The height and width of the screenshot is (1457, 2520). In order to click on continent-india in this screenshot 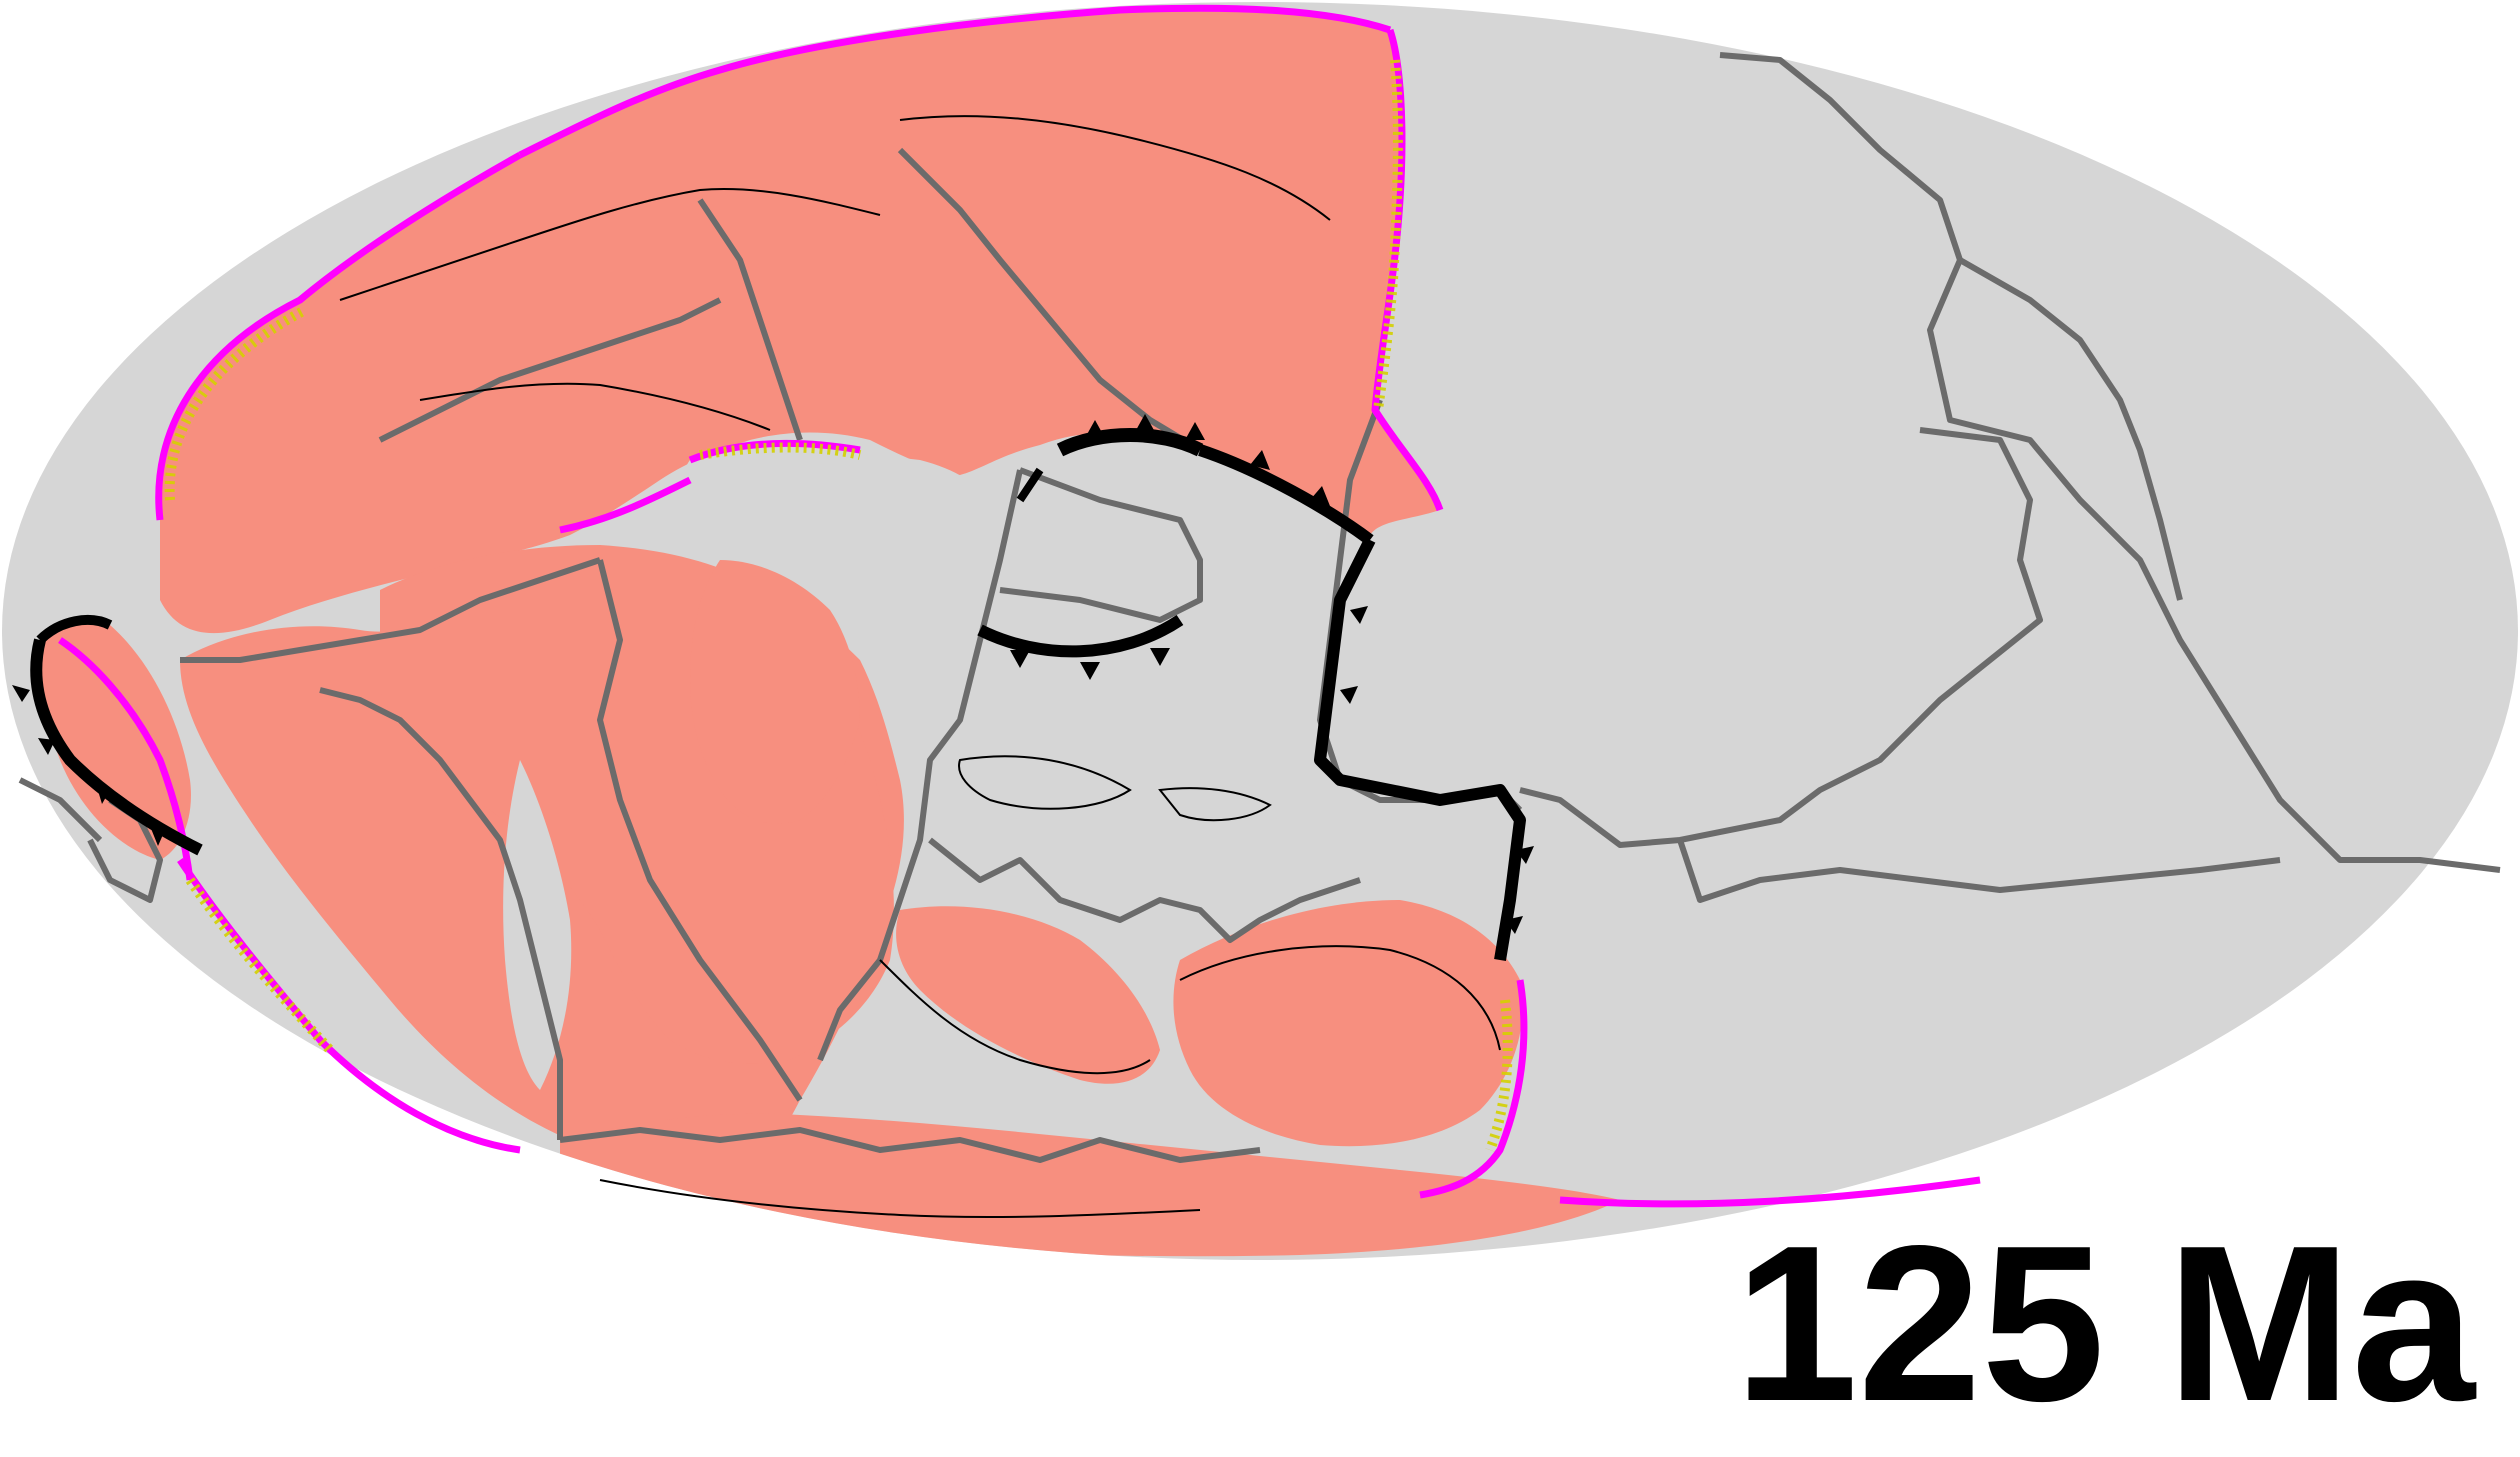, I will do `click(775, 692)`.